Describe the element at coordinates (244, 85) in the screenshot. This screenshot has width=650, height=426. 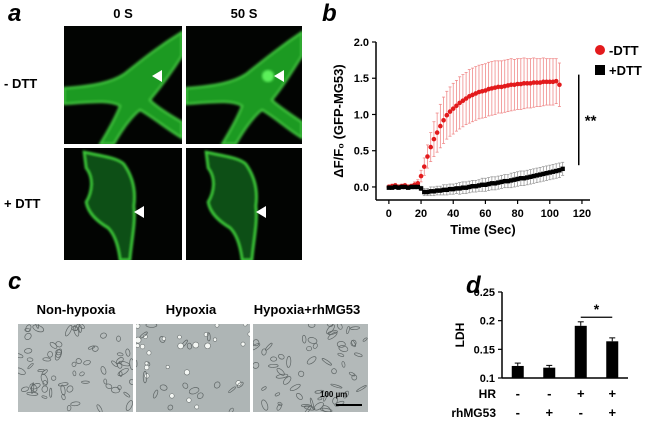
I see `micrograph-minus-dtt-50s` at that location.